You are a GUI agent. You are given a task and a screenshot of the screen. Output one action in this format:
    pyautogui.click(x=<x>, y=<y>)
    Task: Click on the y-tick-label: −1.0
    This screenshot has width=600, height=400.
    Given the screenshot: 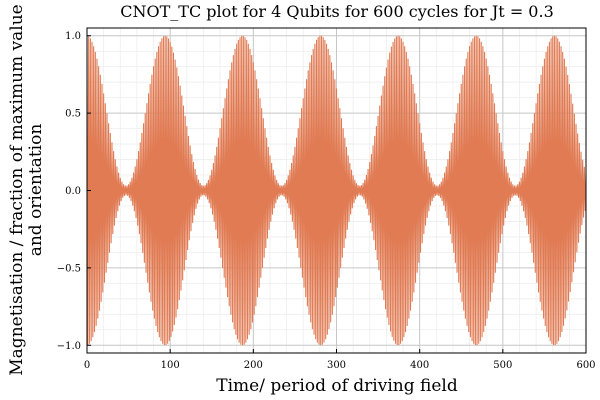 What is the action you would take?
    pyautogui.click(x=69, y=346)
    